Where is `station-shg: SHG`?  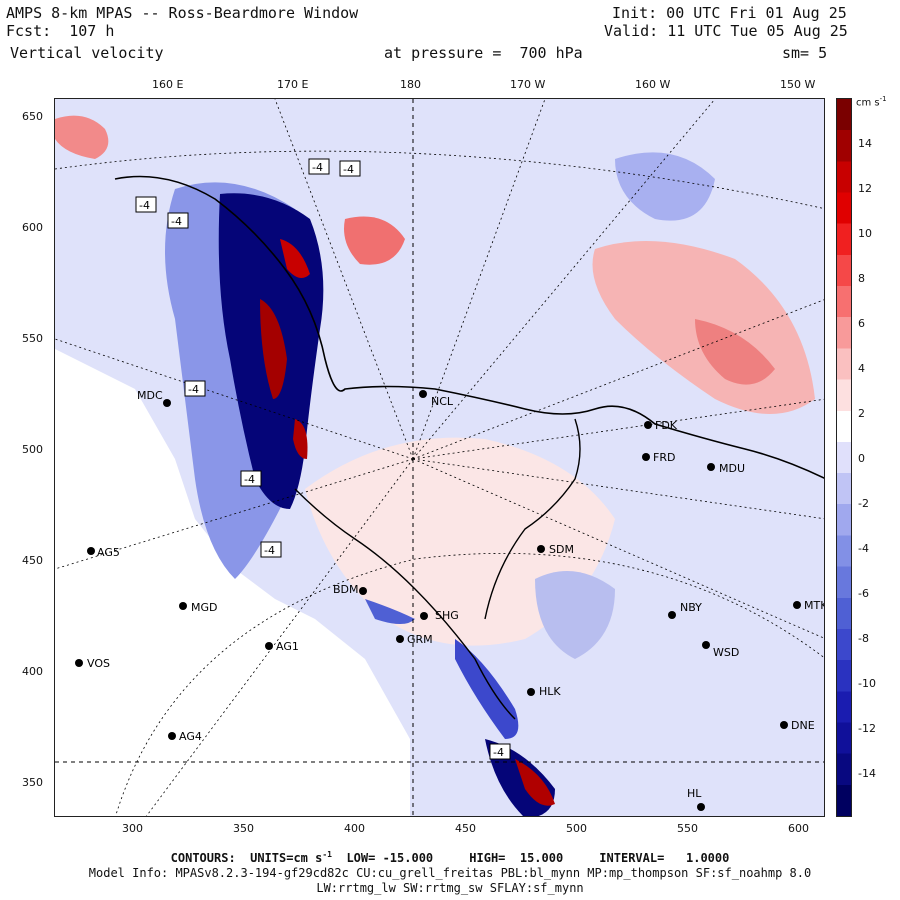
station-shg: SHG is located at coordinates (439, 615).